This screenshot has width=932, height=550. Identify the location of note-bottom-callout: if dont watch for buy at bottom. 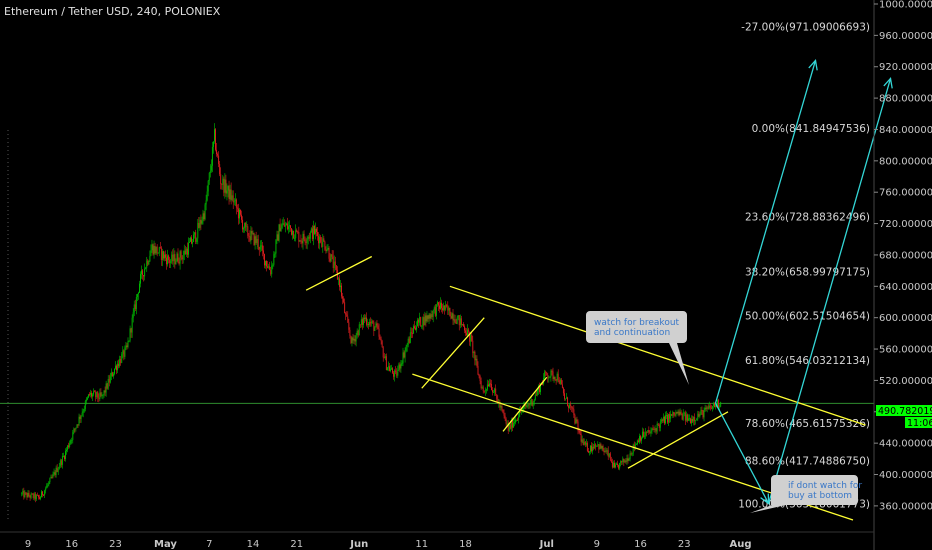
(806, 494).